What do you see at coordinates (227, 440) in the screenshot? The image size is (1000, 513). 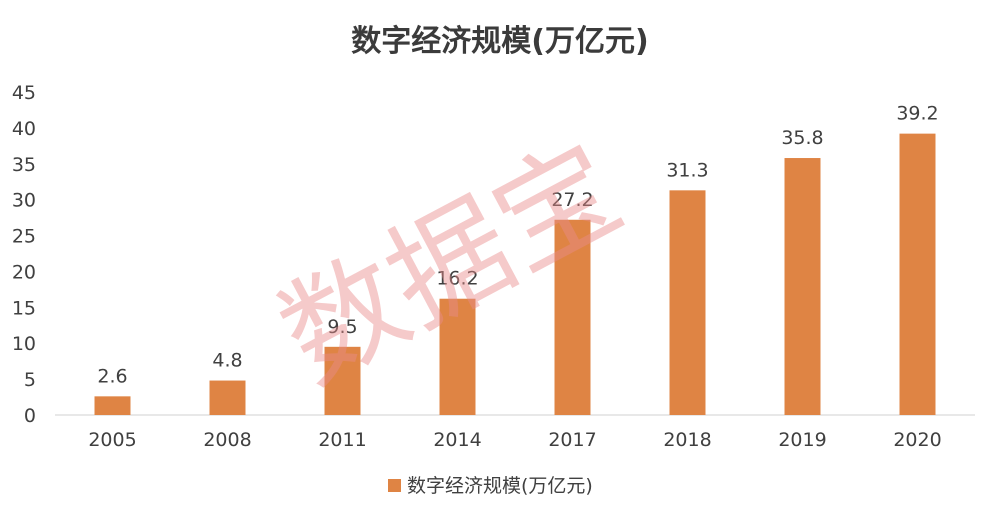 I see `x-tick-label: 2008` at bounding box center [227, 440].